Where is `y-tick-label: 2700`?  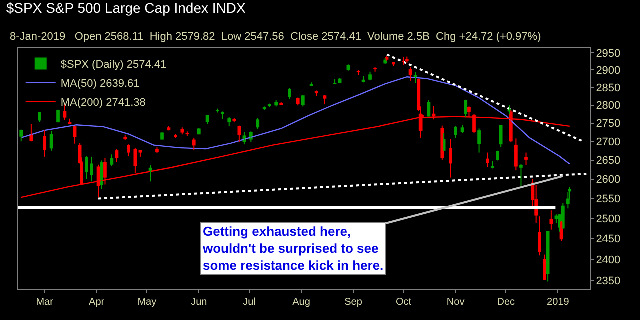 y-tick-label: 2700 is located at coordinates (608, 142).